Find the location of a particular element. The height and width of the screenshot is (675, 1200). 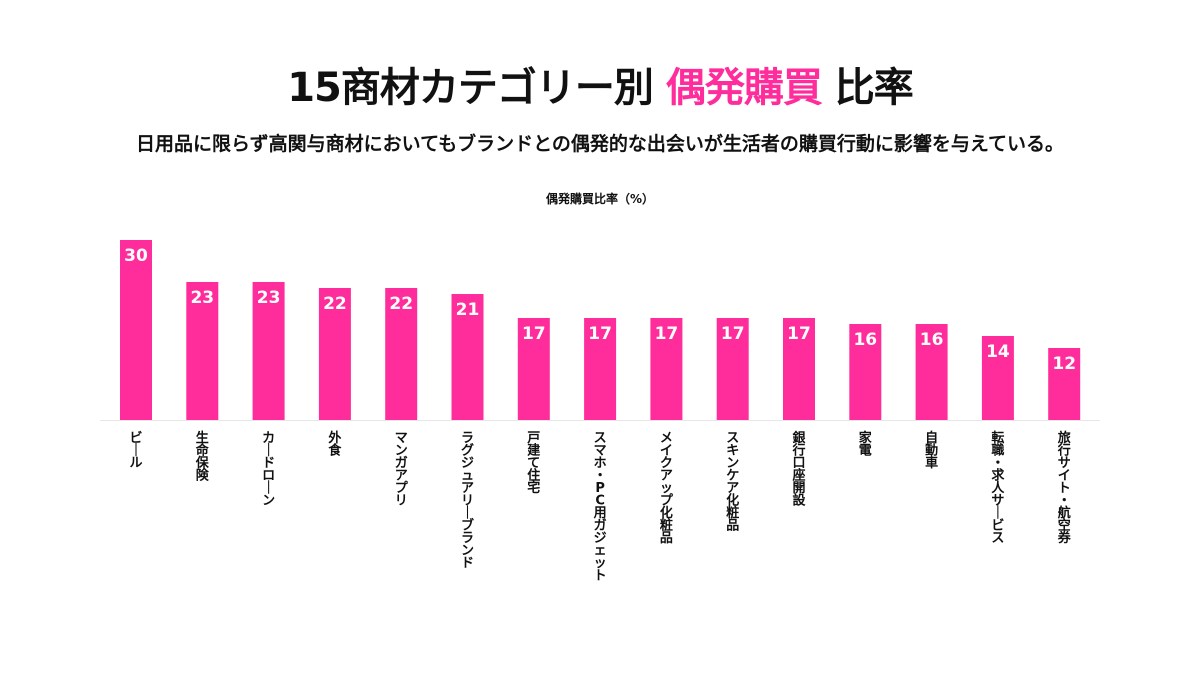

category-label: 家電 is located at coordinates (866, 444).